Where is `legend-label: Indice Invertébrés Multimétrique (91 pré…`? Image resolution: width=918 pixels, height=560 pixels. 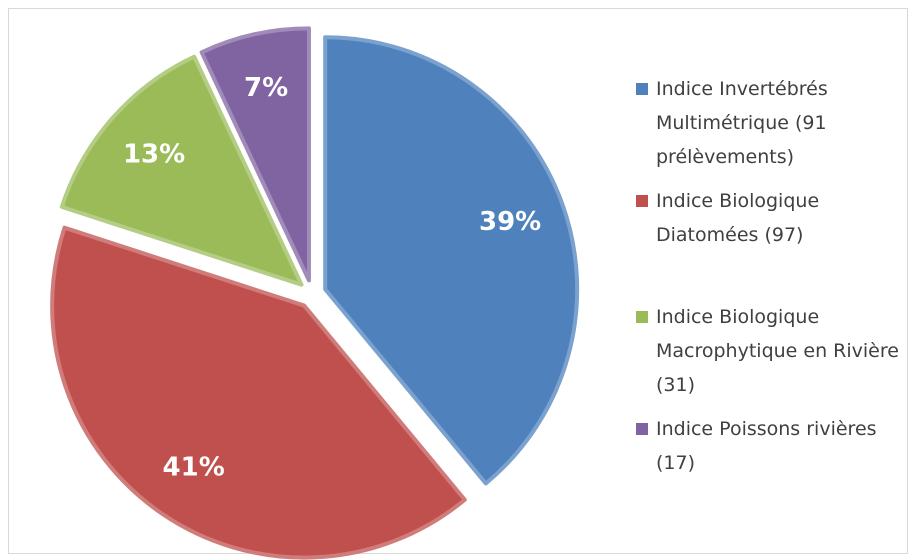 legend-label: Indice Invertébrés Multimétrique (91 pré… is located at coordinates (742, 123).